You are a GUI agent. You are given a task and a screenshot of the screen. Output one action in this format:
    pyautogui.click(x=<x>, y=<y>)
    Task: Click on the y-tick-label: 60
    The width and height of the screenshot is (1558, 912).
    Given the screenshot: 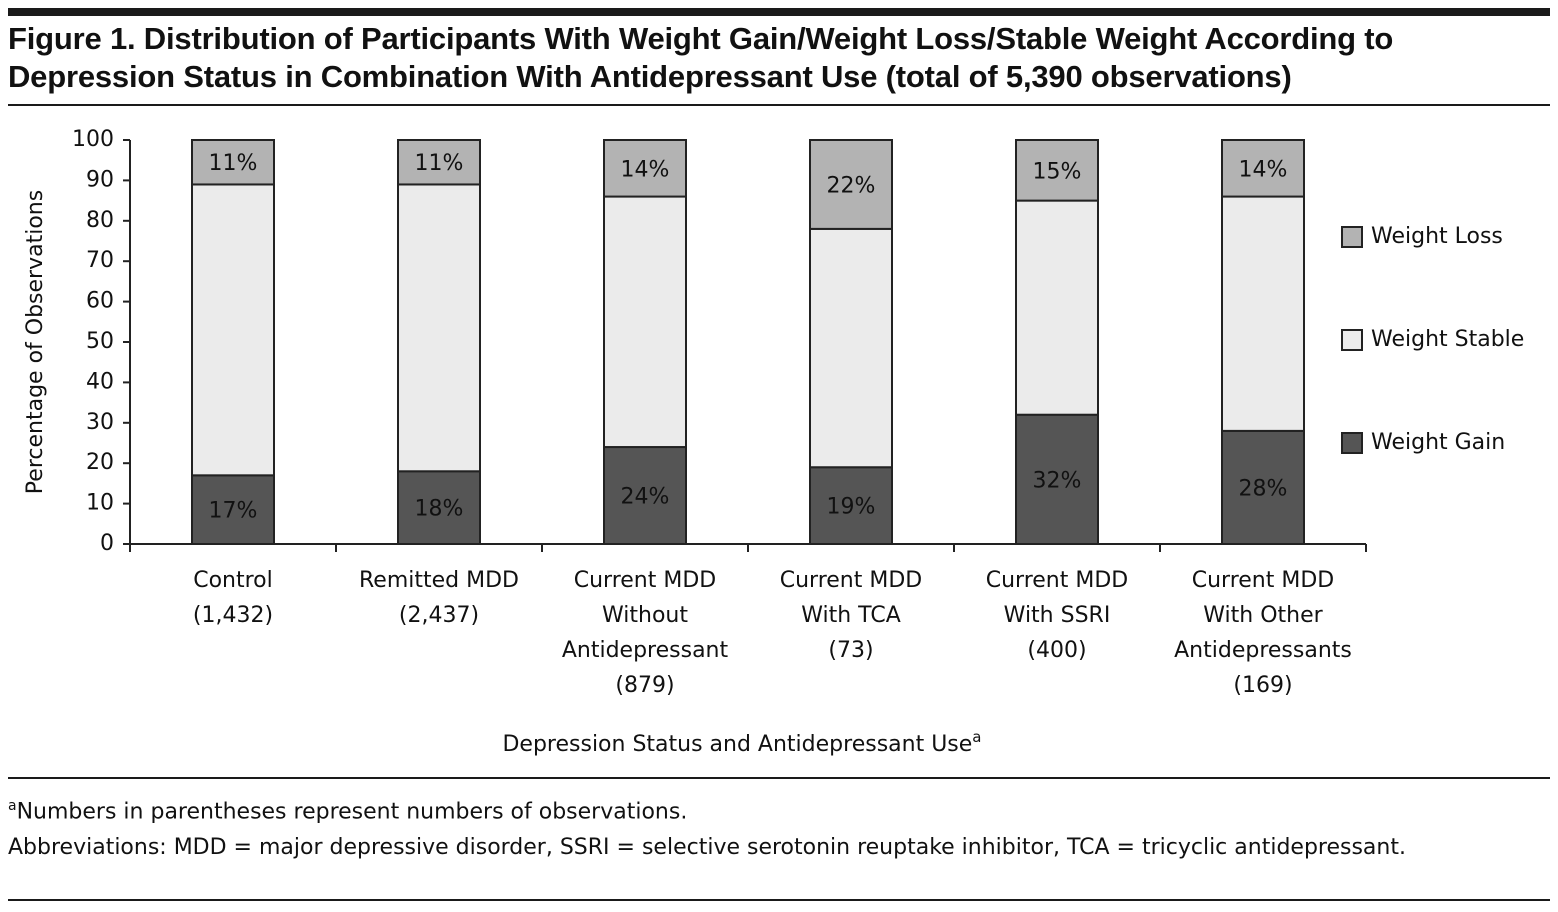 What is the action you would take?
    pyautogui.click(x=100, y=301)
    